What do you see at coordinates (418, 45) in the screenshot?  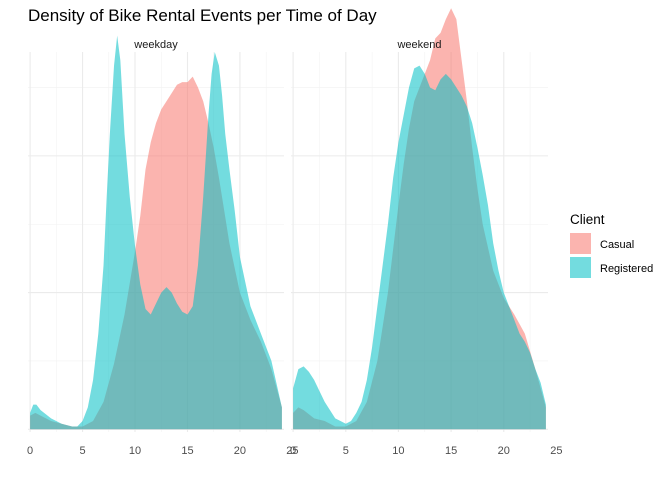 I see `facet-label-weekend: weekend` at bounding box center [418, 45].